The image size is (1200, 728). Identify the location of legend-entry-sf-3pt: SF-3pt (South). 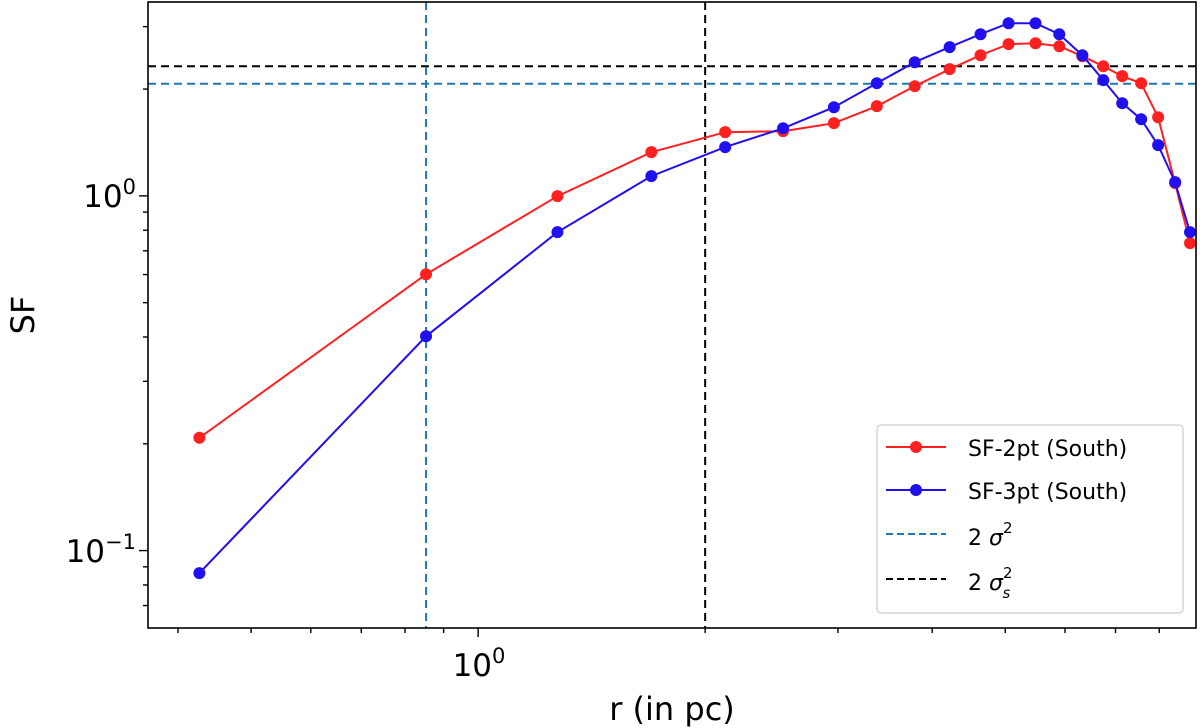
(1006, 492).